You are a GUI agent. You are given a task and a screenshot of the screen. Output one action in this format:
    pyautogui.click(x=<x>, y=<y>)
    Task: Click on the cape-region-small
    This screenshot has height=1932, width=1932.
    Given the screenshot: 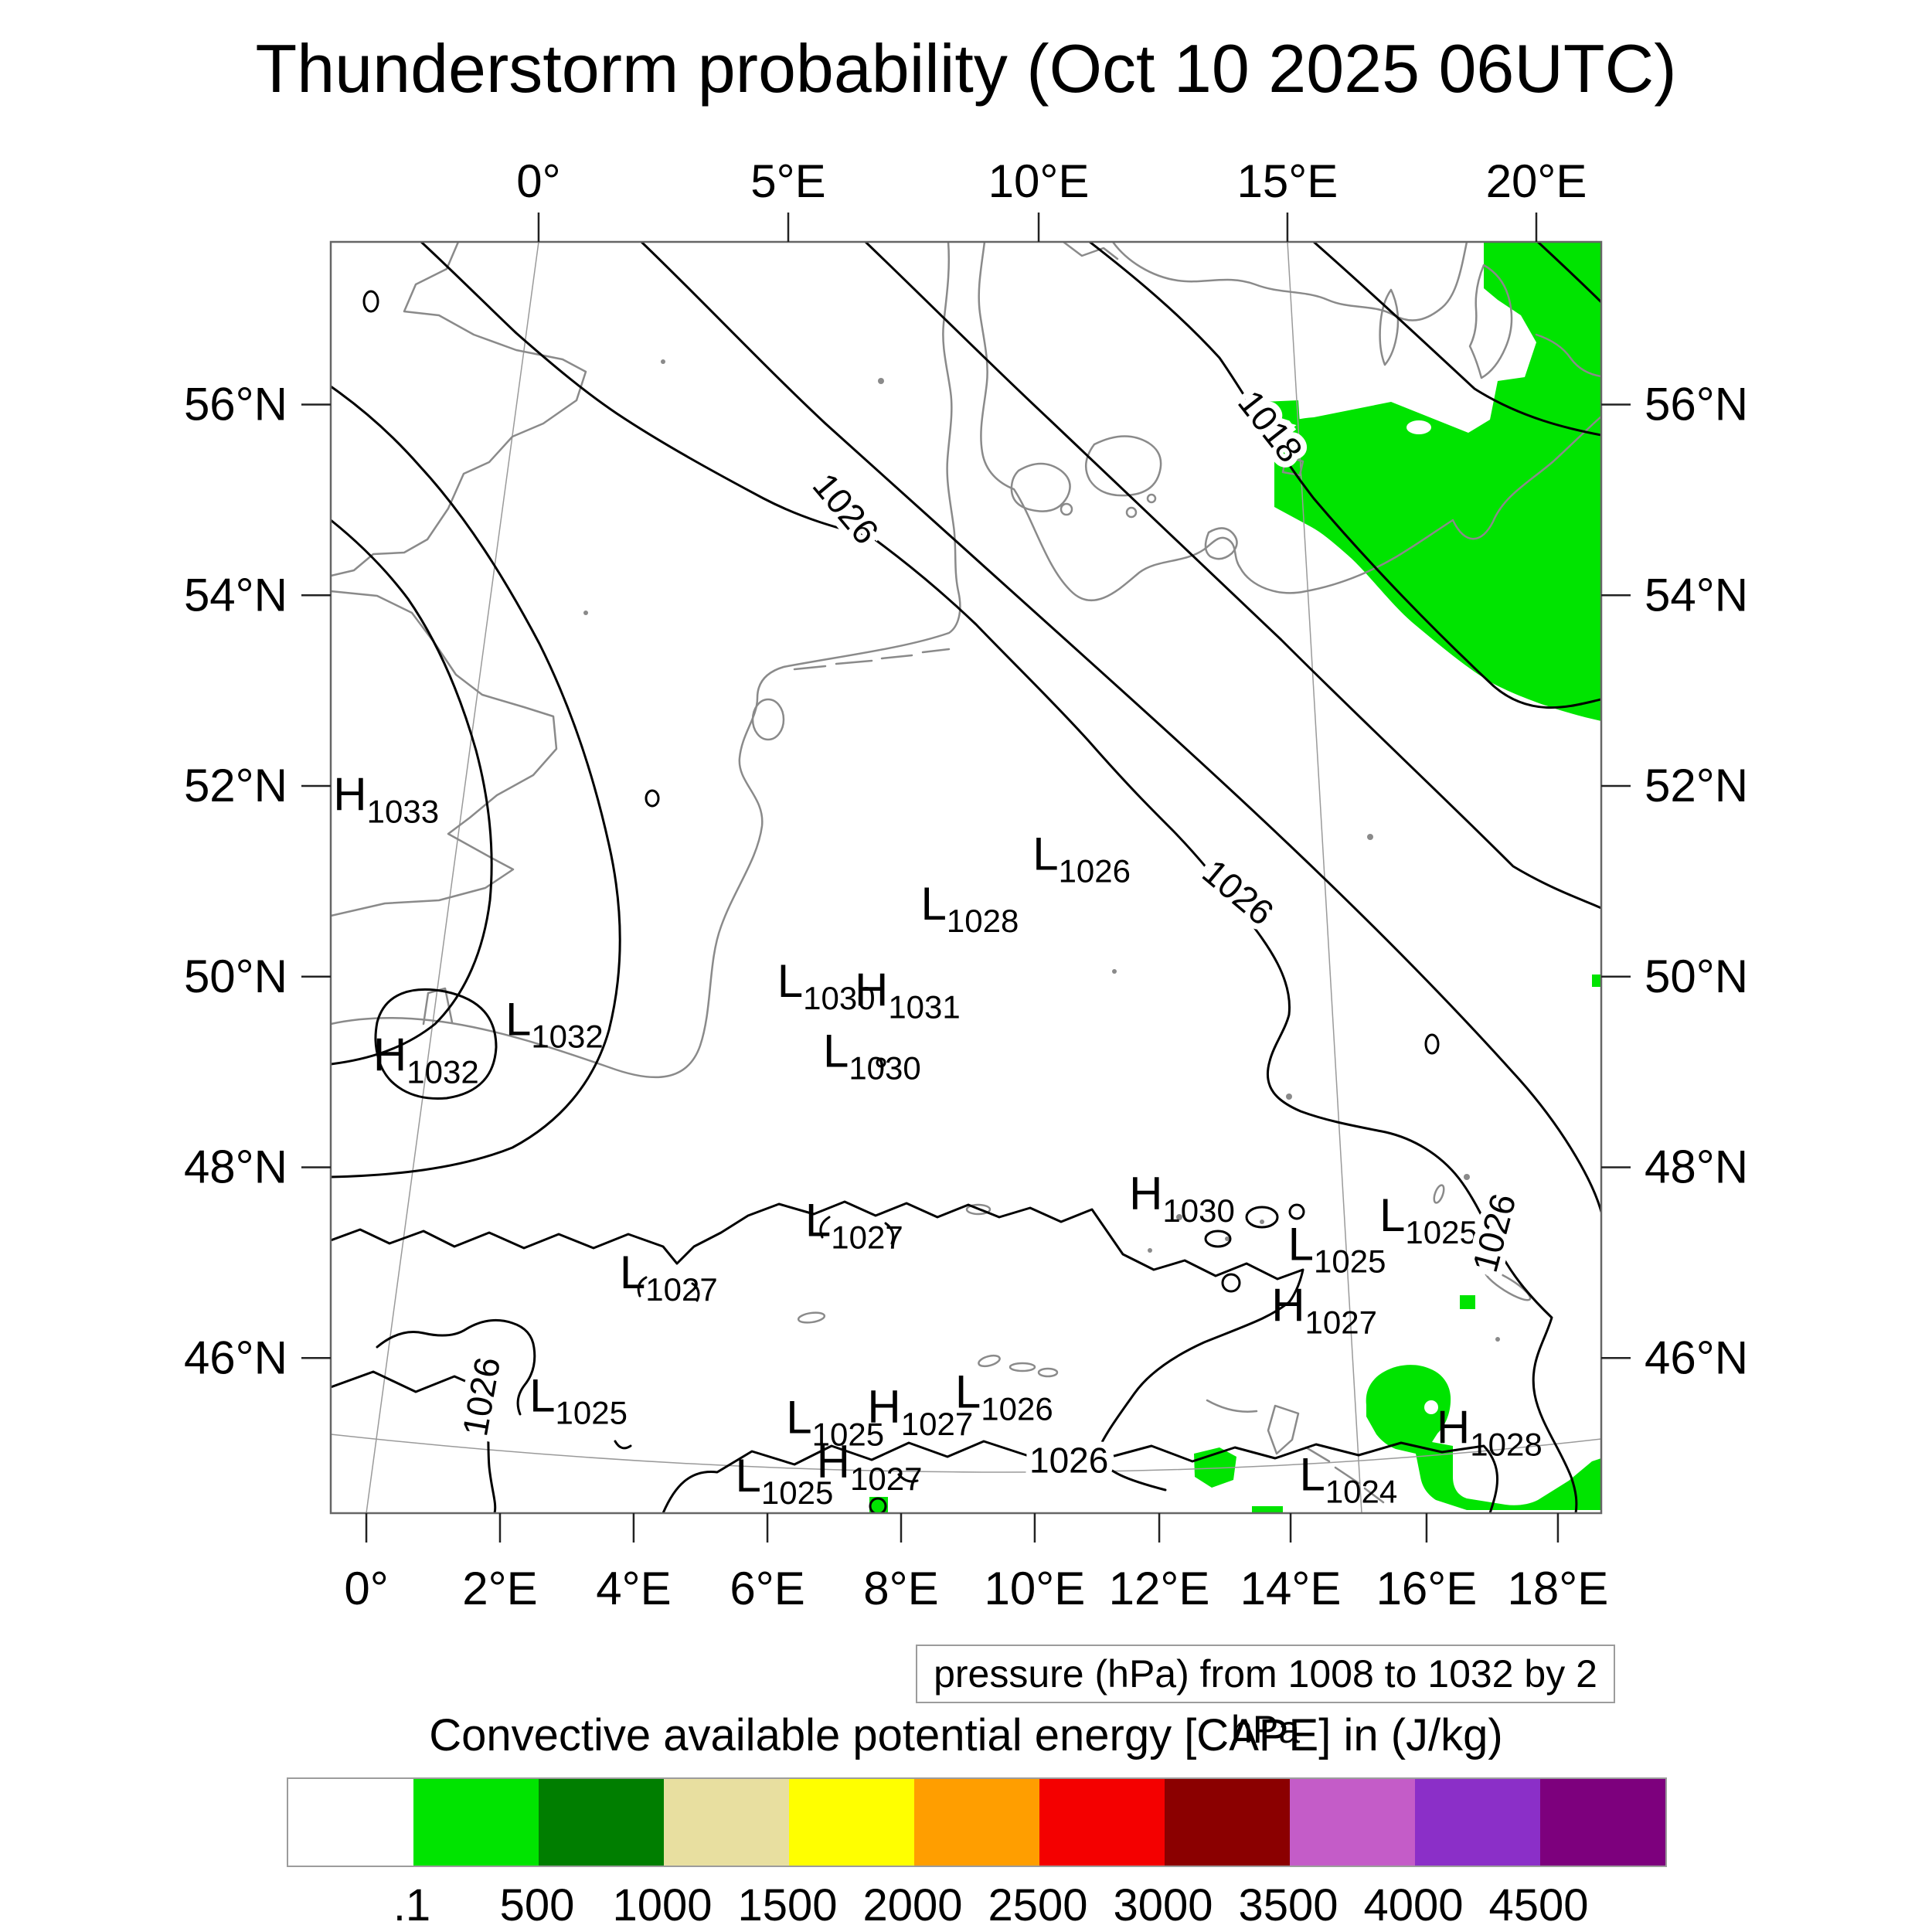 What is the action you would take?
    pyautogui.click(x=1282, y=414)
    